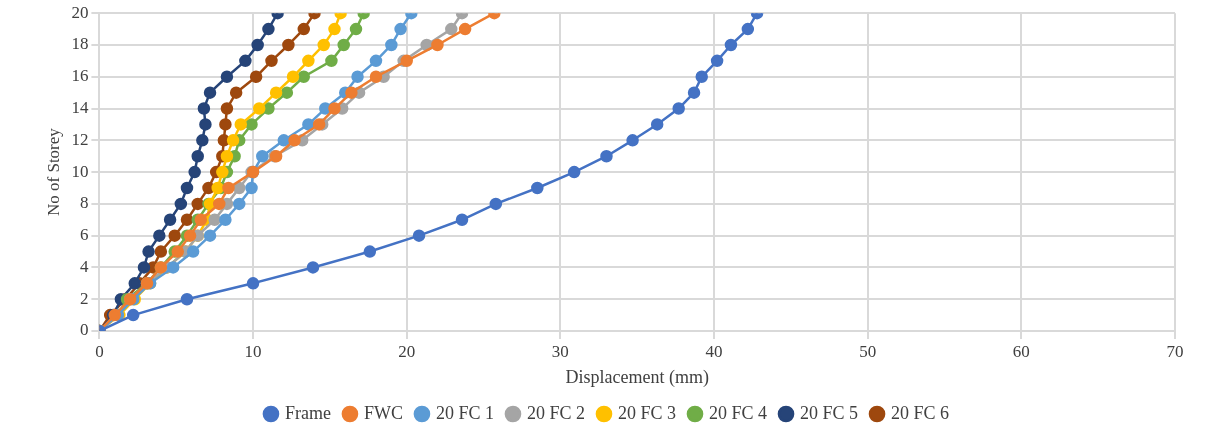 The image size is (1205, 437). What do you see at coordinates (253, 351) in the screenshot?
I see `x-tick-label: 10` at bounding box center [253, 351].